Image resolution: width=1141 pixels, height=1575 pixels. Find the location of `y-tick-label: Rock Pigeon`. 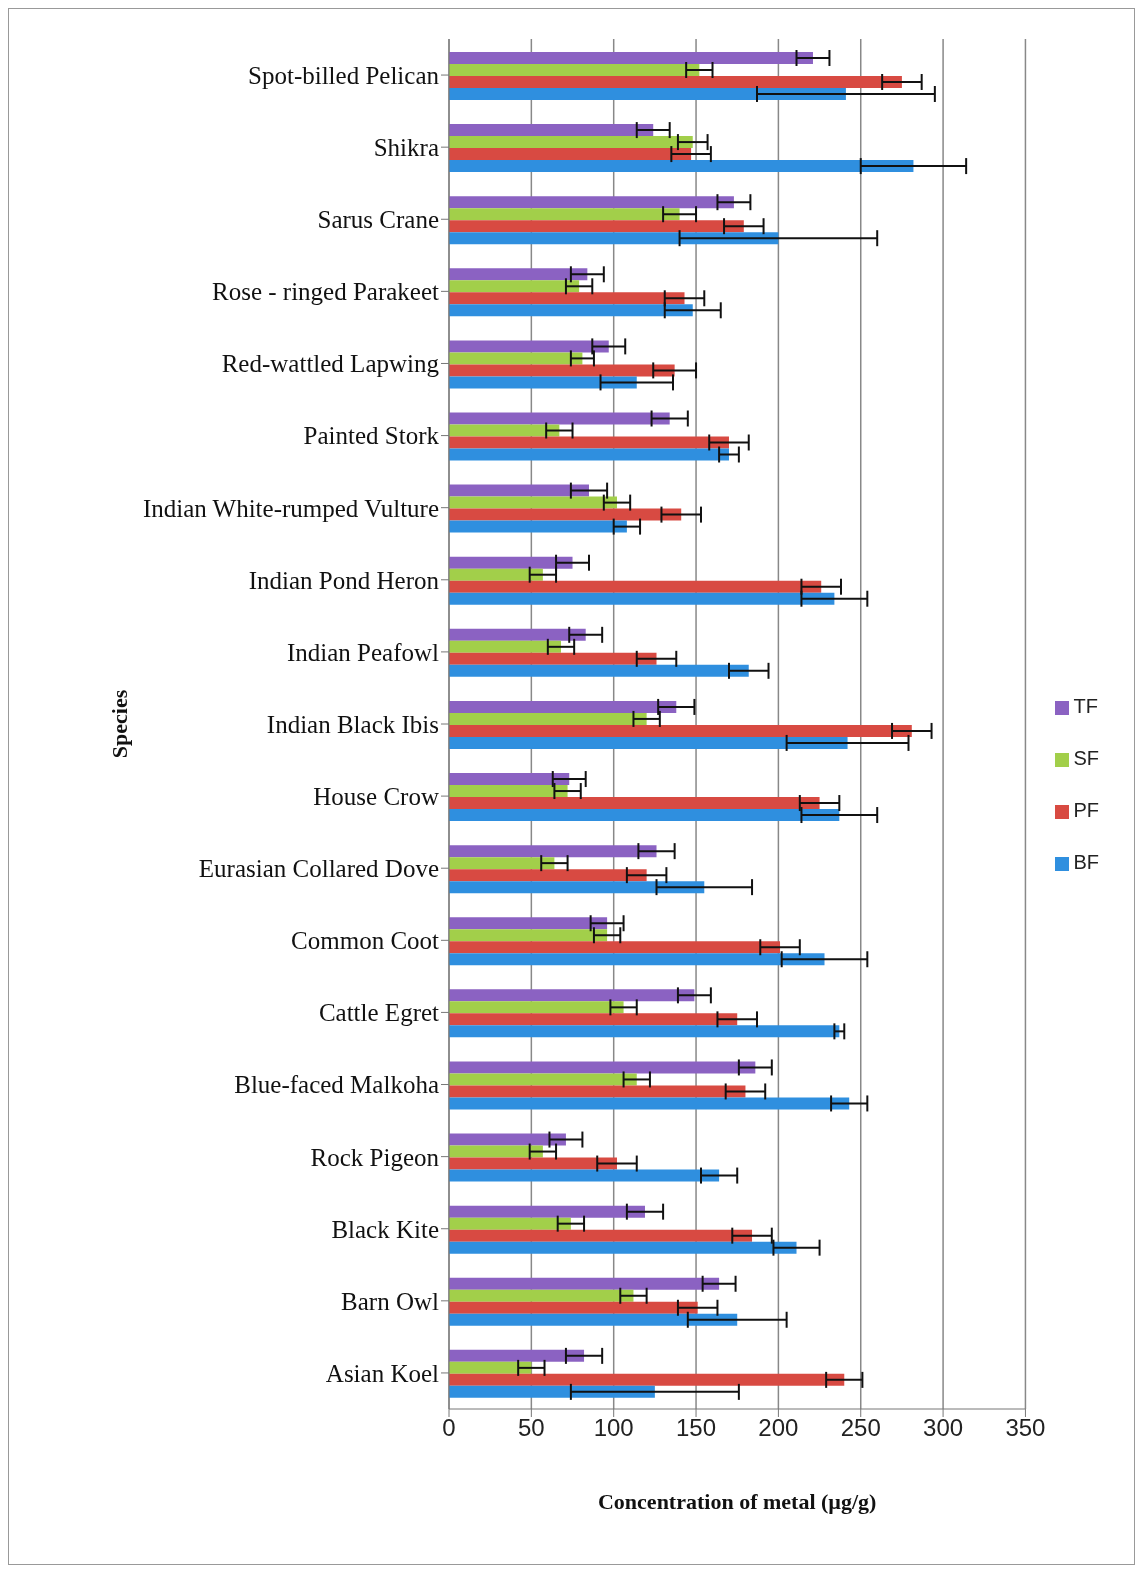

y-tick-label: Rock Pigeon is located at coordinates (375, 1157).